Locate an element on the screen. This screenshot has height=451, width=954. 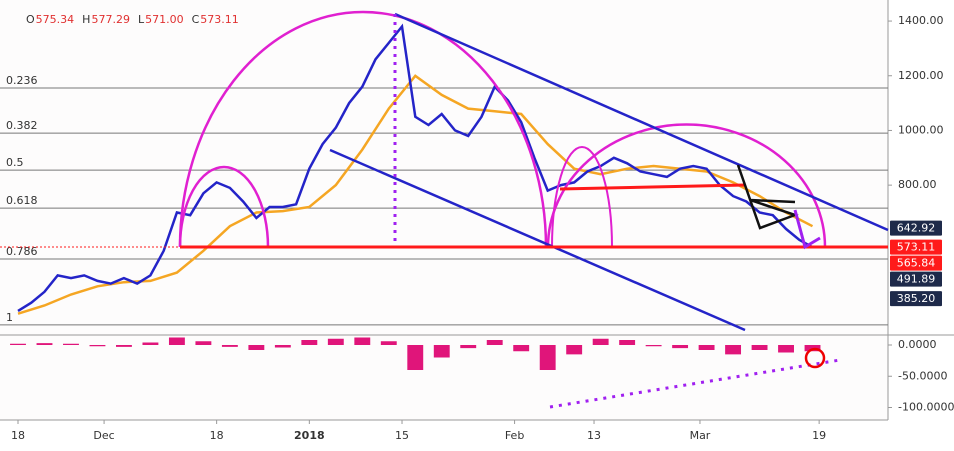
pattern is located at coordinates (807, 229).